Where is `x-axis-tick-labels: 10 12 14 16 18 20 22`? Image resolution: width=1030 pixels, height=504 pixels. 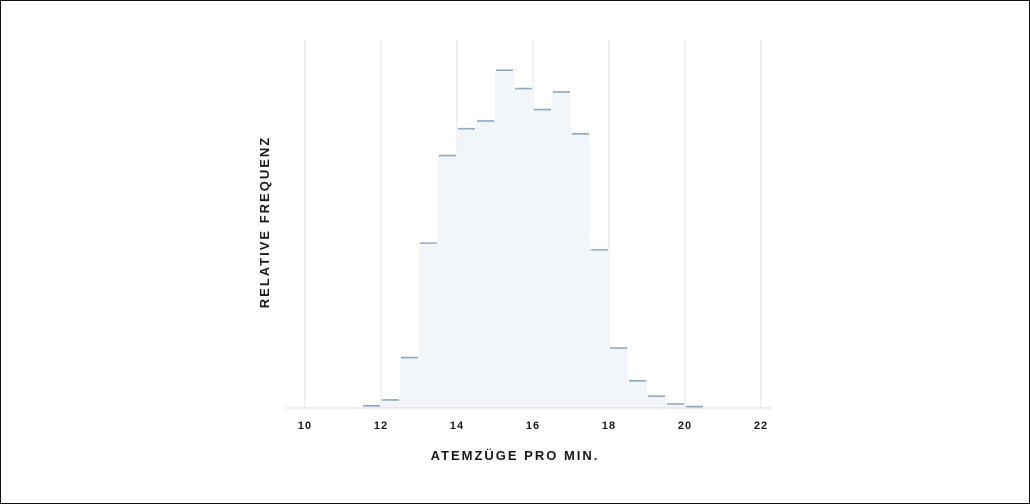
x-axis-tick-labels: 10 12 14 16 18 20 22 is located at coordinates (533, 426).